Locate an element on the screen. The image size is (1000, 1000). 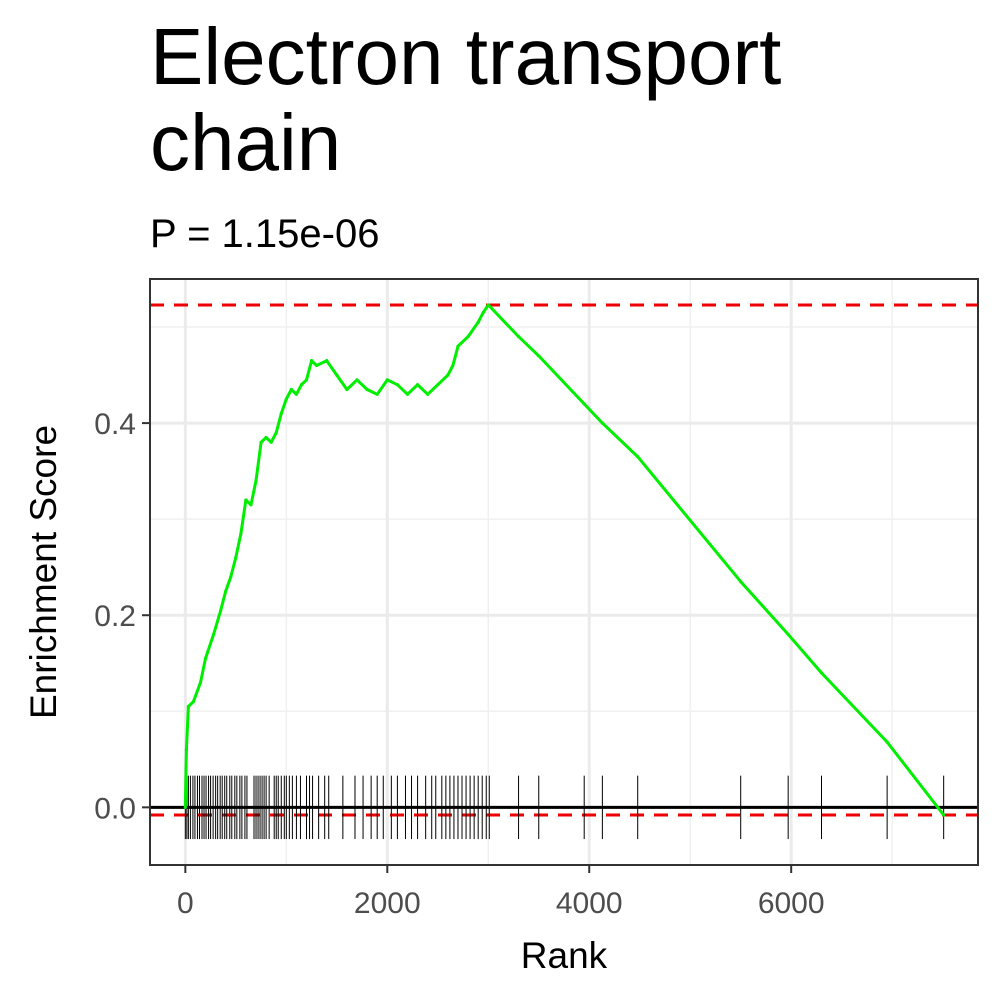
y-axis-title: Enrichment Score is located at coordinates (43, 572).